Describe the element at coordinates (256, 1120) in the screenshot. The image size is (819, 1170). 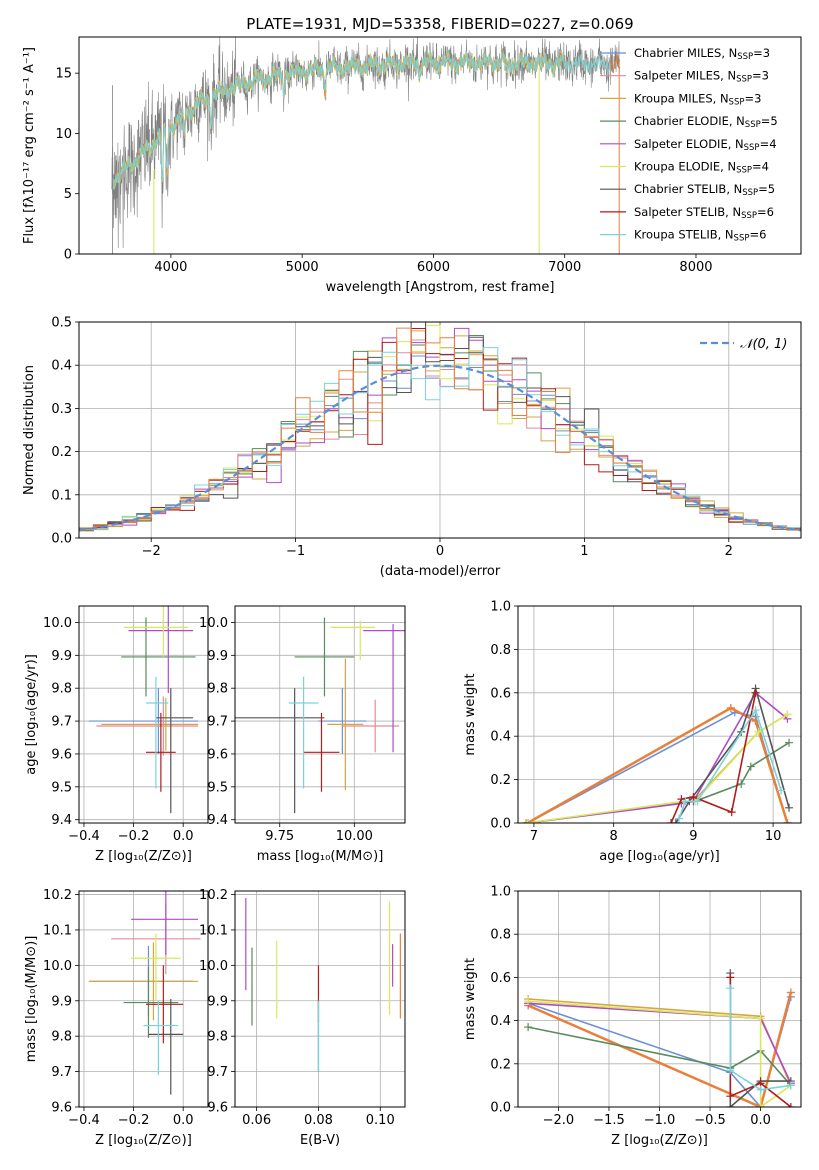
I see `x-tick-label: 0.06` at that location.